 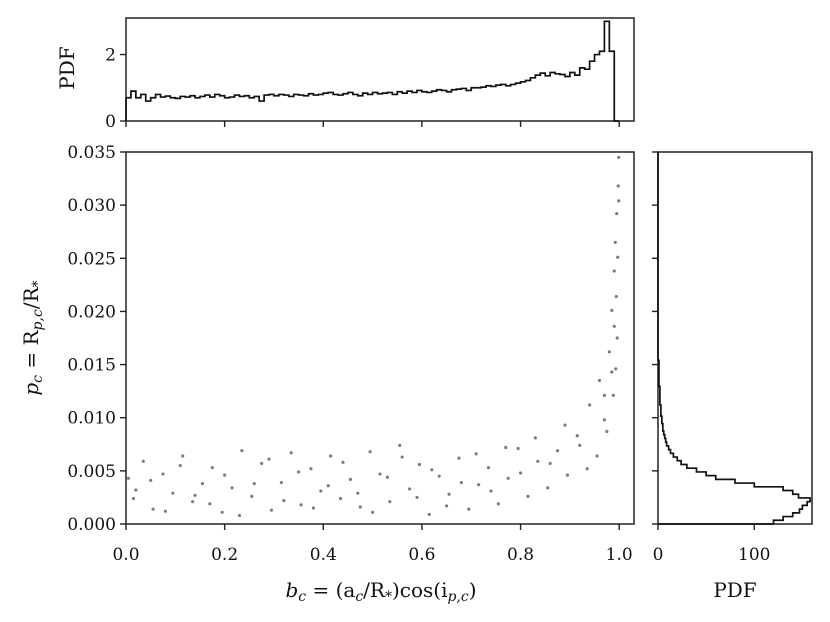 I want to click on right-x-tick-label: 100, so click(x=754, y=555).